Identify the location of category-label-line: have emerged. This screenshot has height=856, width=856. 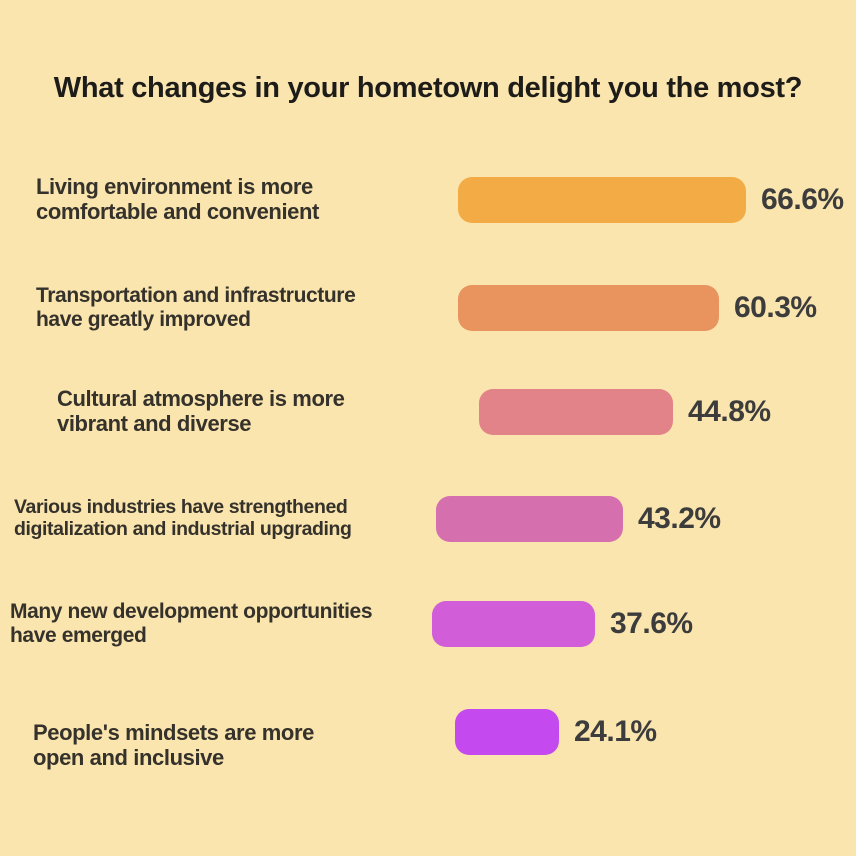
(78, 635).